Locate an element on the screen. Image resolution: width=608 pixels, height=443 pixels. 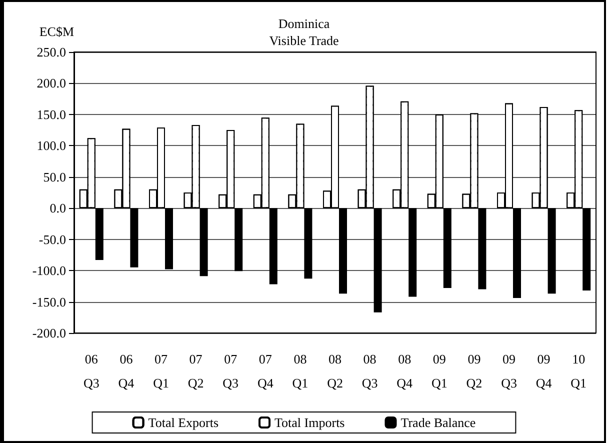
x-tick-label: 09 Q4 is located at coordinates (544, 371).